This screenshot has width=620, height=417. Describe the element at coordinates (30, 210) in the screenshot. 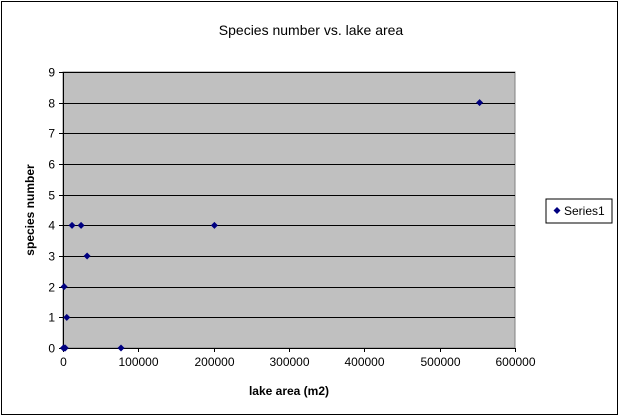

I see `y-axis-label: species number` at that location.